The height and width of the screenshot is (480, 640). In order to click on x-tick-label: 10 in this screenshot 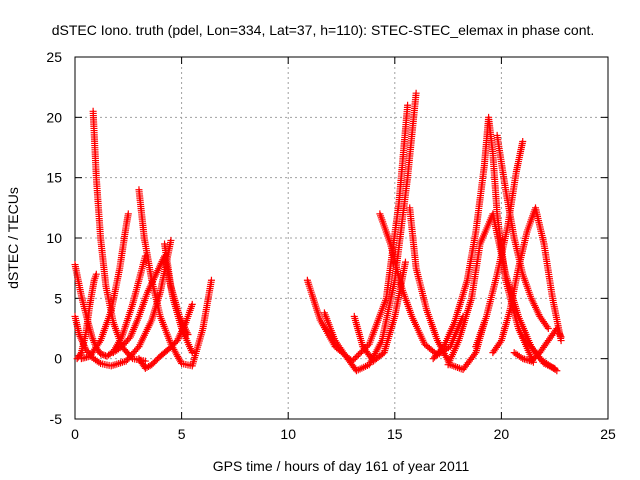, I will do `click(288, 434)`.